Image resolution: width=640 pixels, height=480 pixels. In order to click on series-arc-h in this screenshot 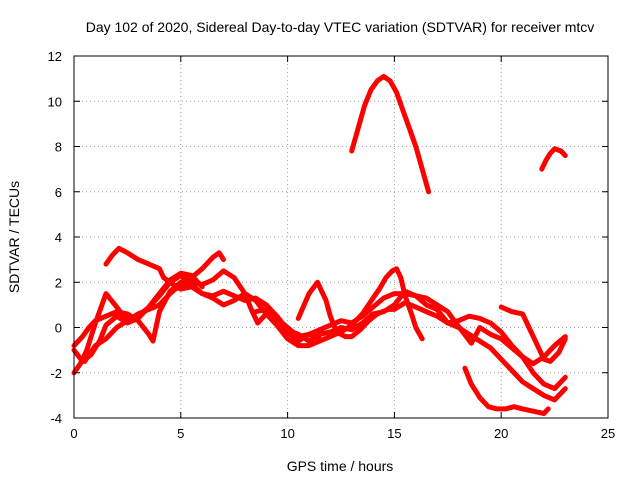, I will do `click(533, 334)`.